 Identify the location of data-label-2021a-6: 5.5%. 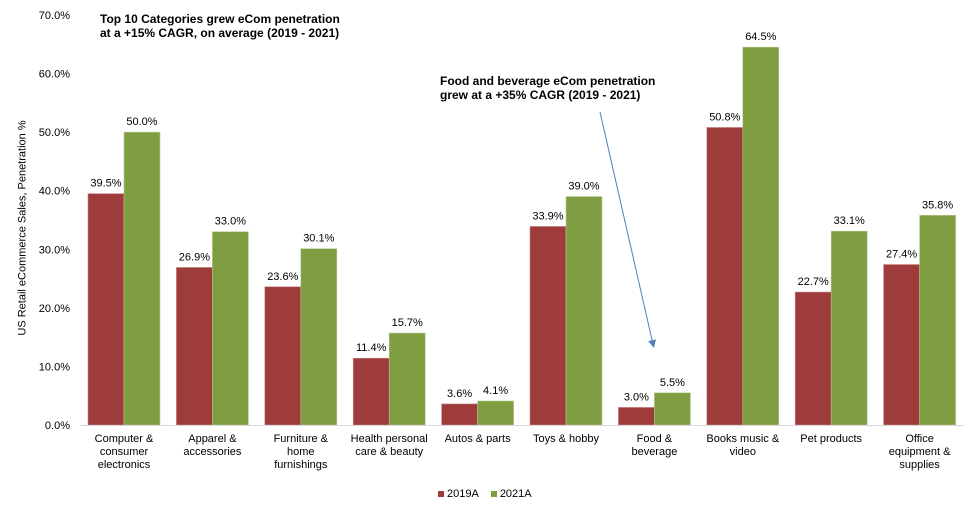
(672, 383).